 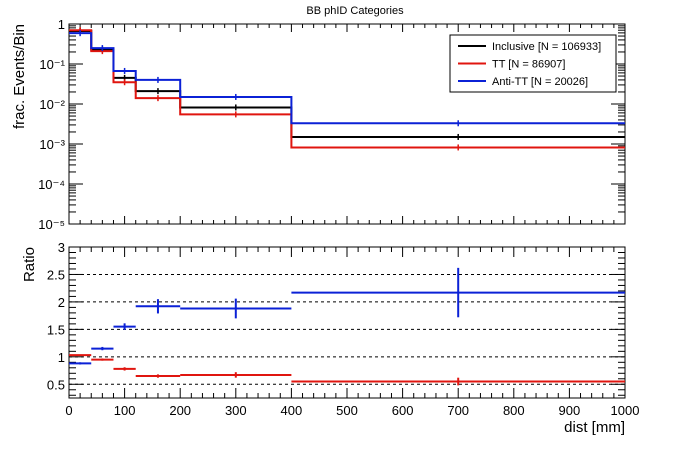 I want to click on legend-entry-label: Inclusive [N = 106933], so click(x=546, y=47).